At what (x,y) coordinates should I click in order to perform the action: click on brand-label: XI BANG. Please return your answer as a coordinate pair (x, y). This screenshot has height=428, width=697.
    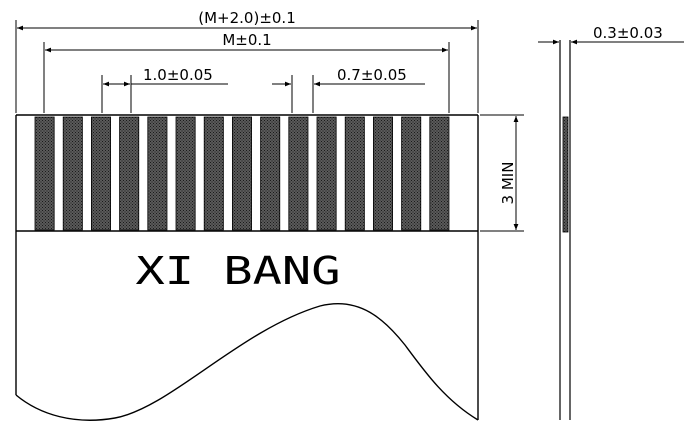
    Looking at the image, I should click on (238, 271).